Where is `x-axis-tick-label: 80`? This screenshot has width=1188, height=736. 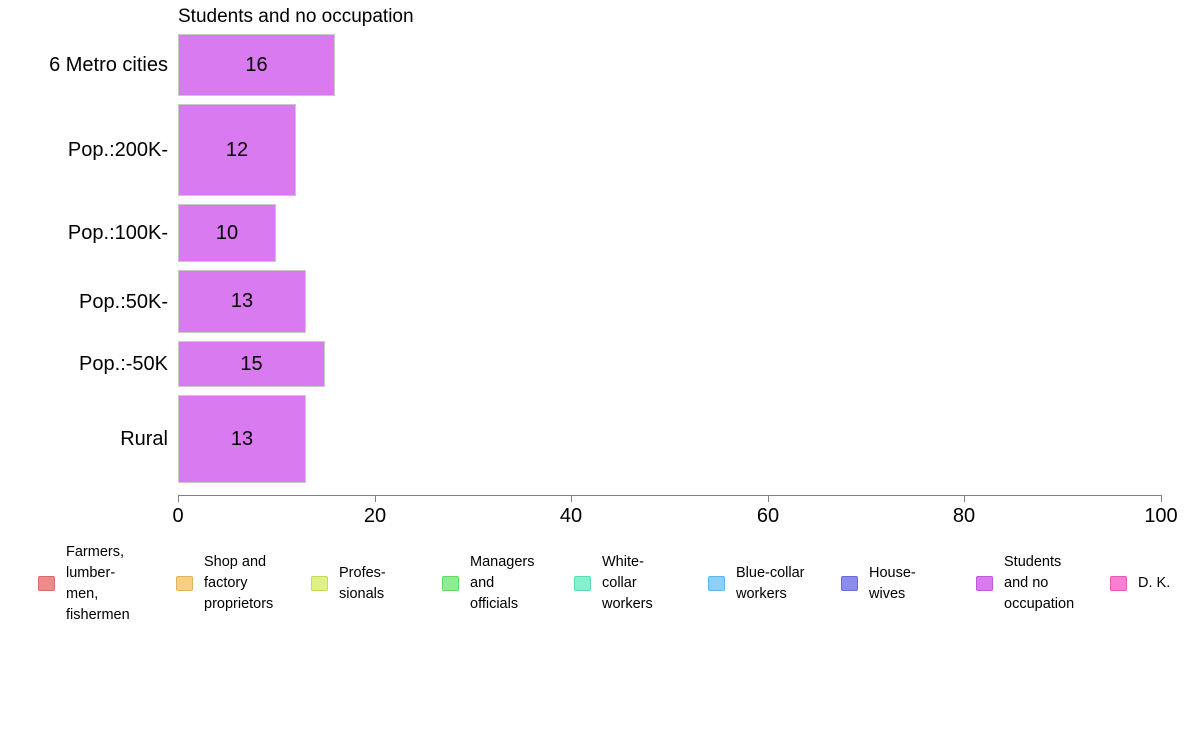 x-axis-tick-label: 80 is located at coordinates (964, 516).